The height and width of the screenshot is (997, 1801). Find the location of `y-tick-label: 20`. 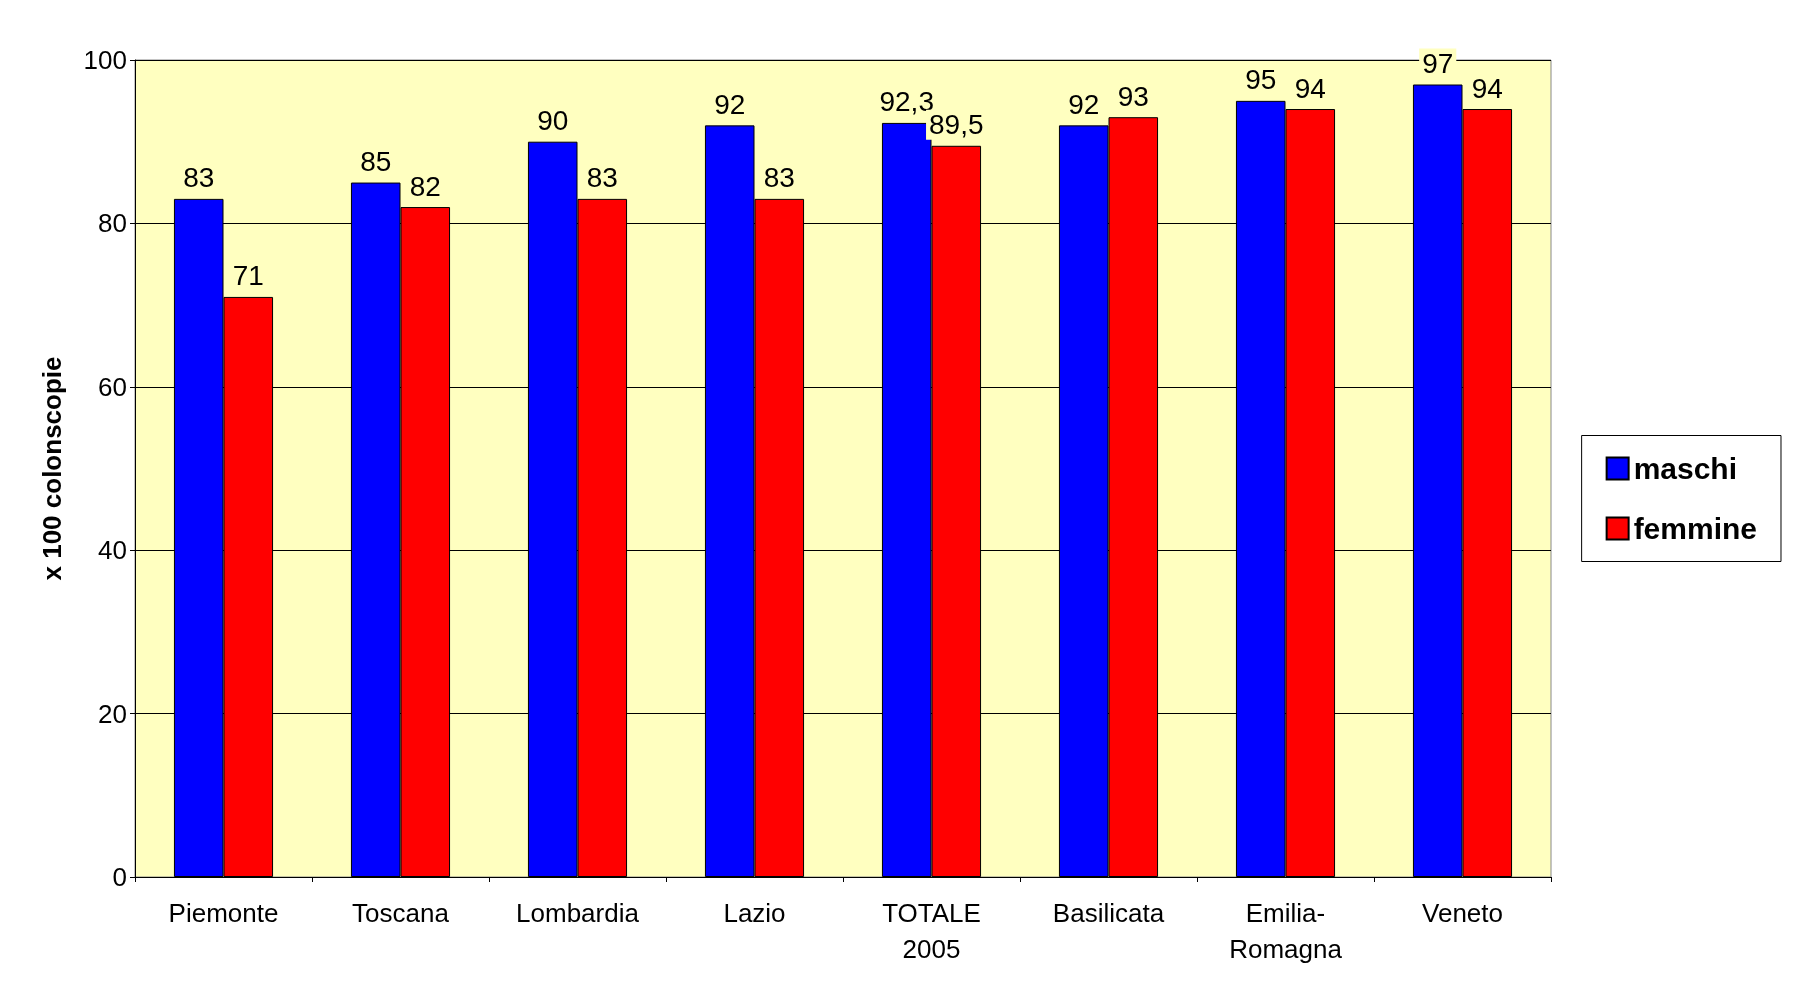

y-tick-label: 20 is located at coordinates (112, 713).